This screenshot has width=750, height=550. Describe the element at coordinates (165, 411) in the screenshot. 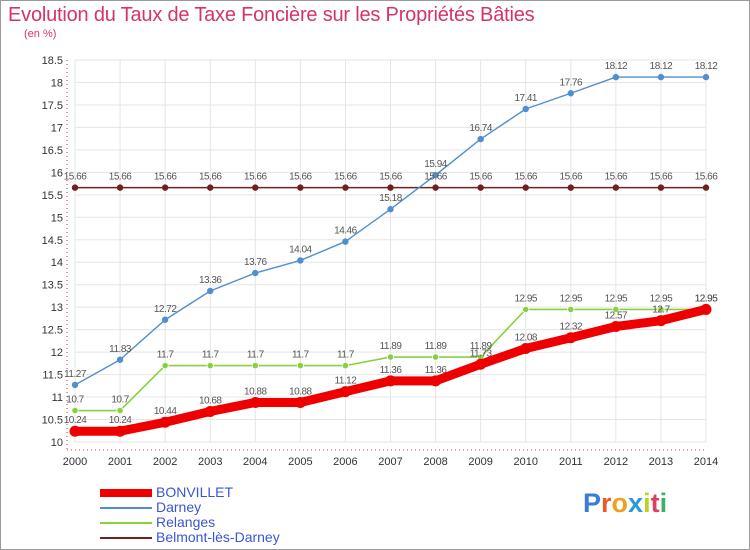

I see `data-label: 10.44` at that location.